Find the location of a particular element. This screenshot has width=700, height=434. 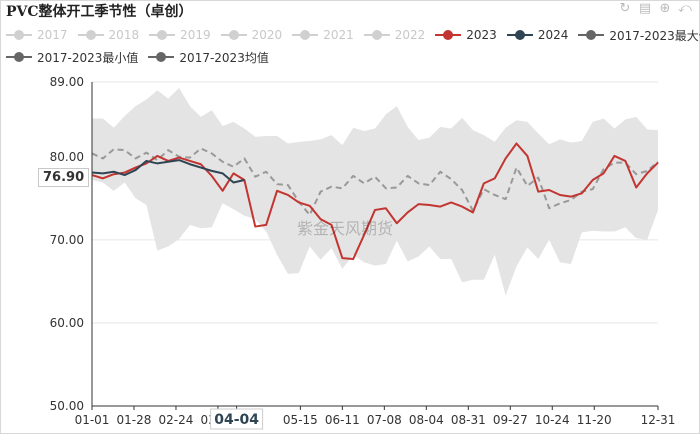

watermark: 紫金天风期货 is located at coordinates (345, 228).